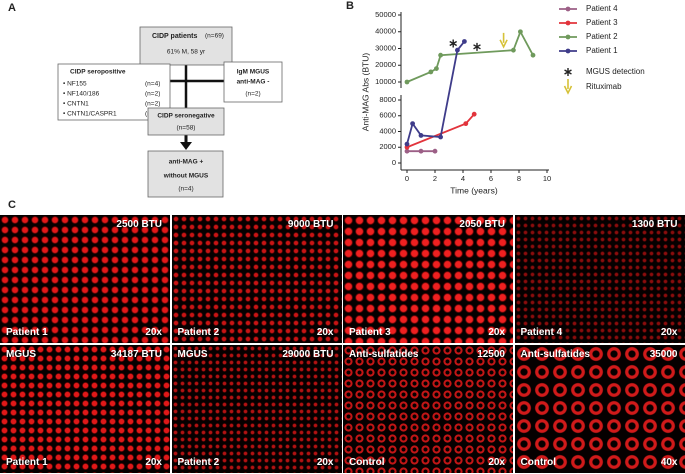  Describe the element at coordinates (214, 36) in the screenshot. I see `box-count: (n=69)` at that location.